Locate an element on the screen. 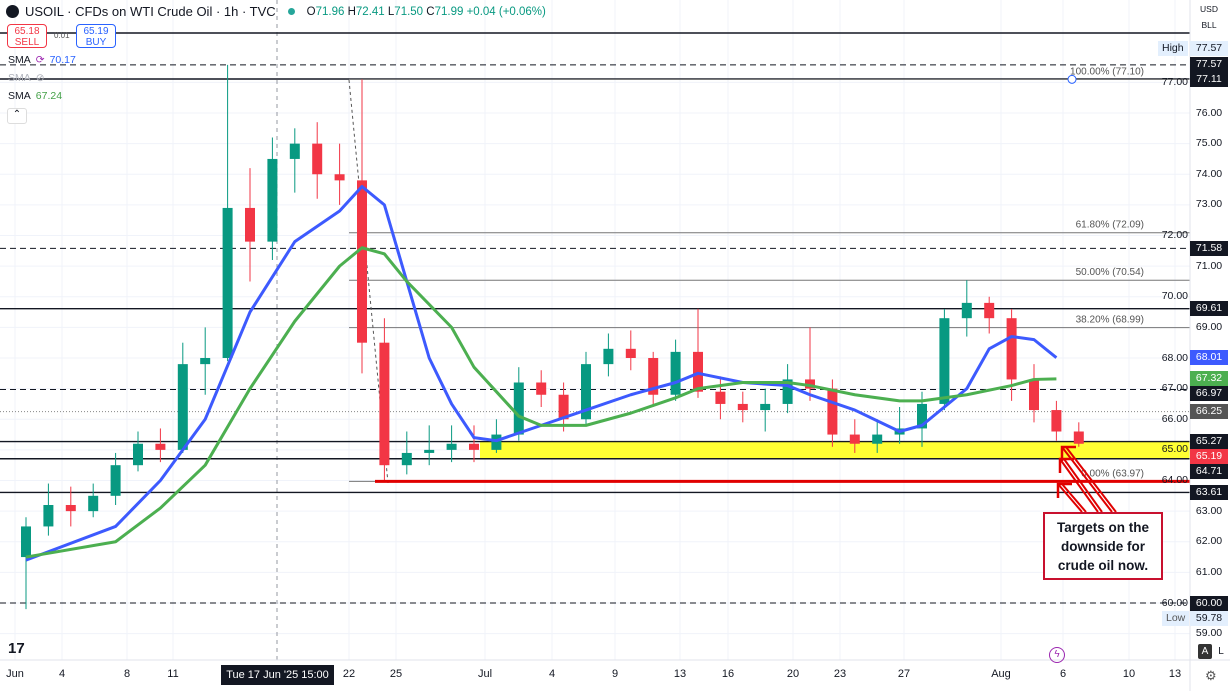  price-tick-label: 71.00 is located at coordinates (1209, 265).